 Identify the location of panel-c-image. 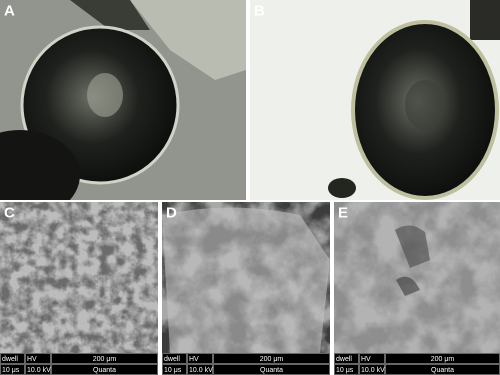
(79, 277).